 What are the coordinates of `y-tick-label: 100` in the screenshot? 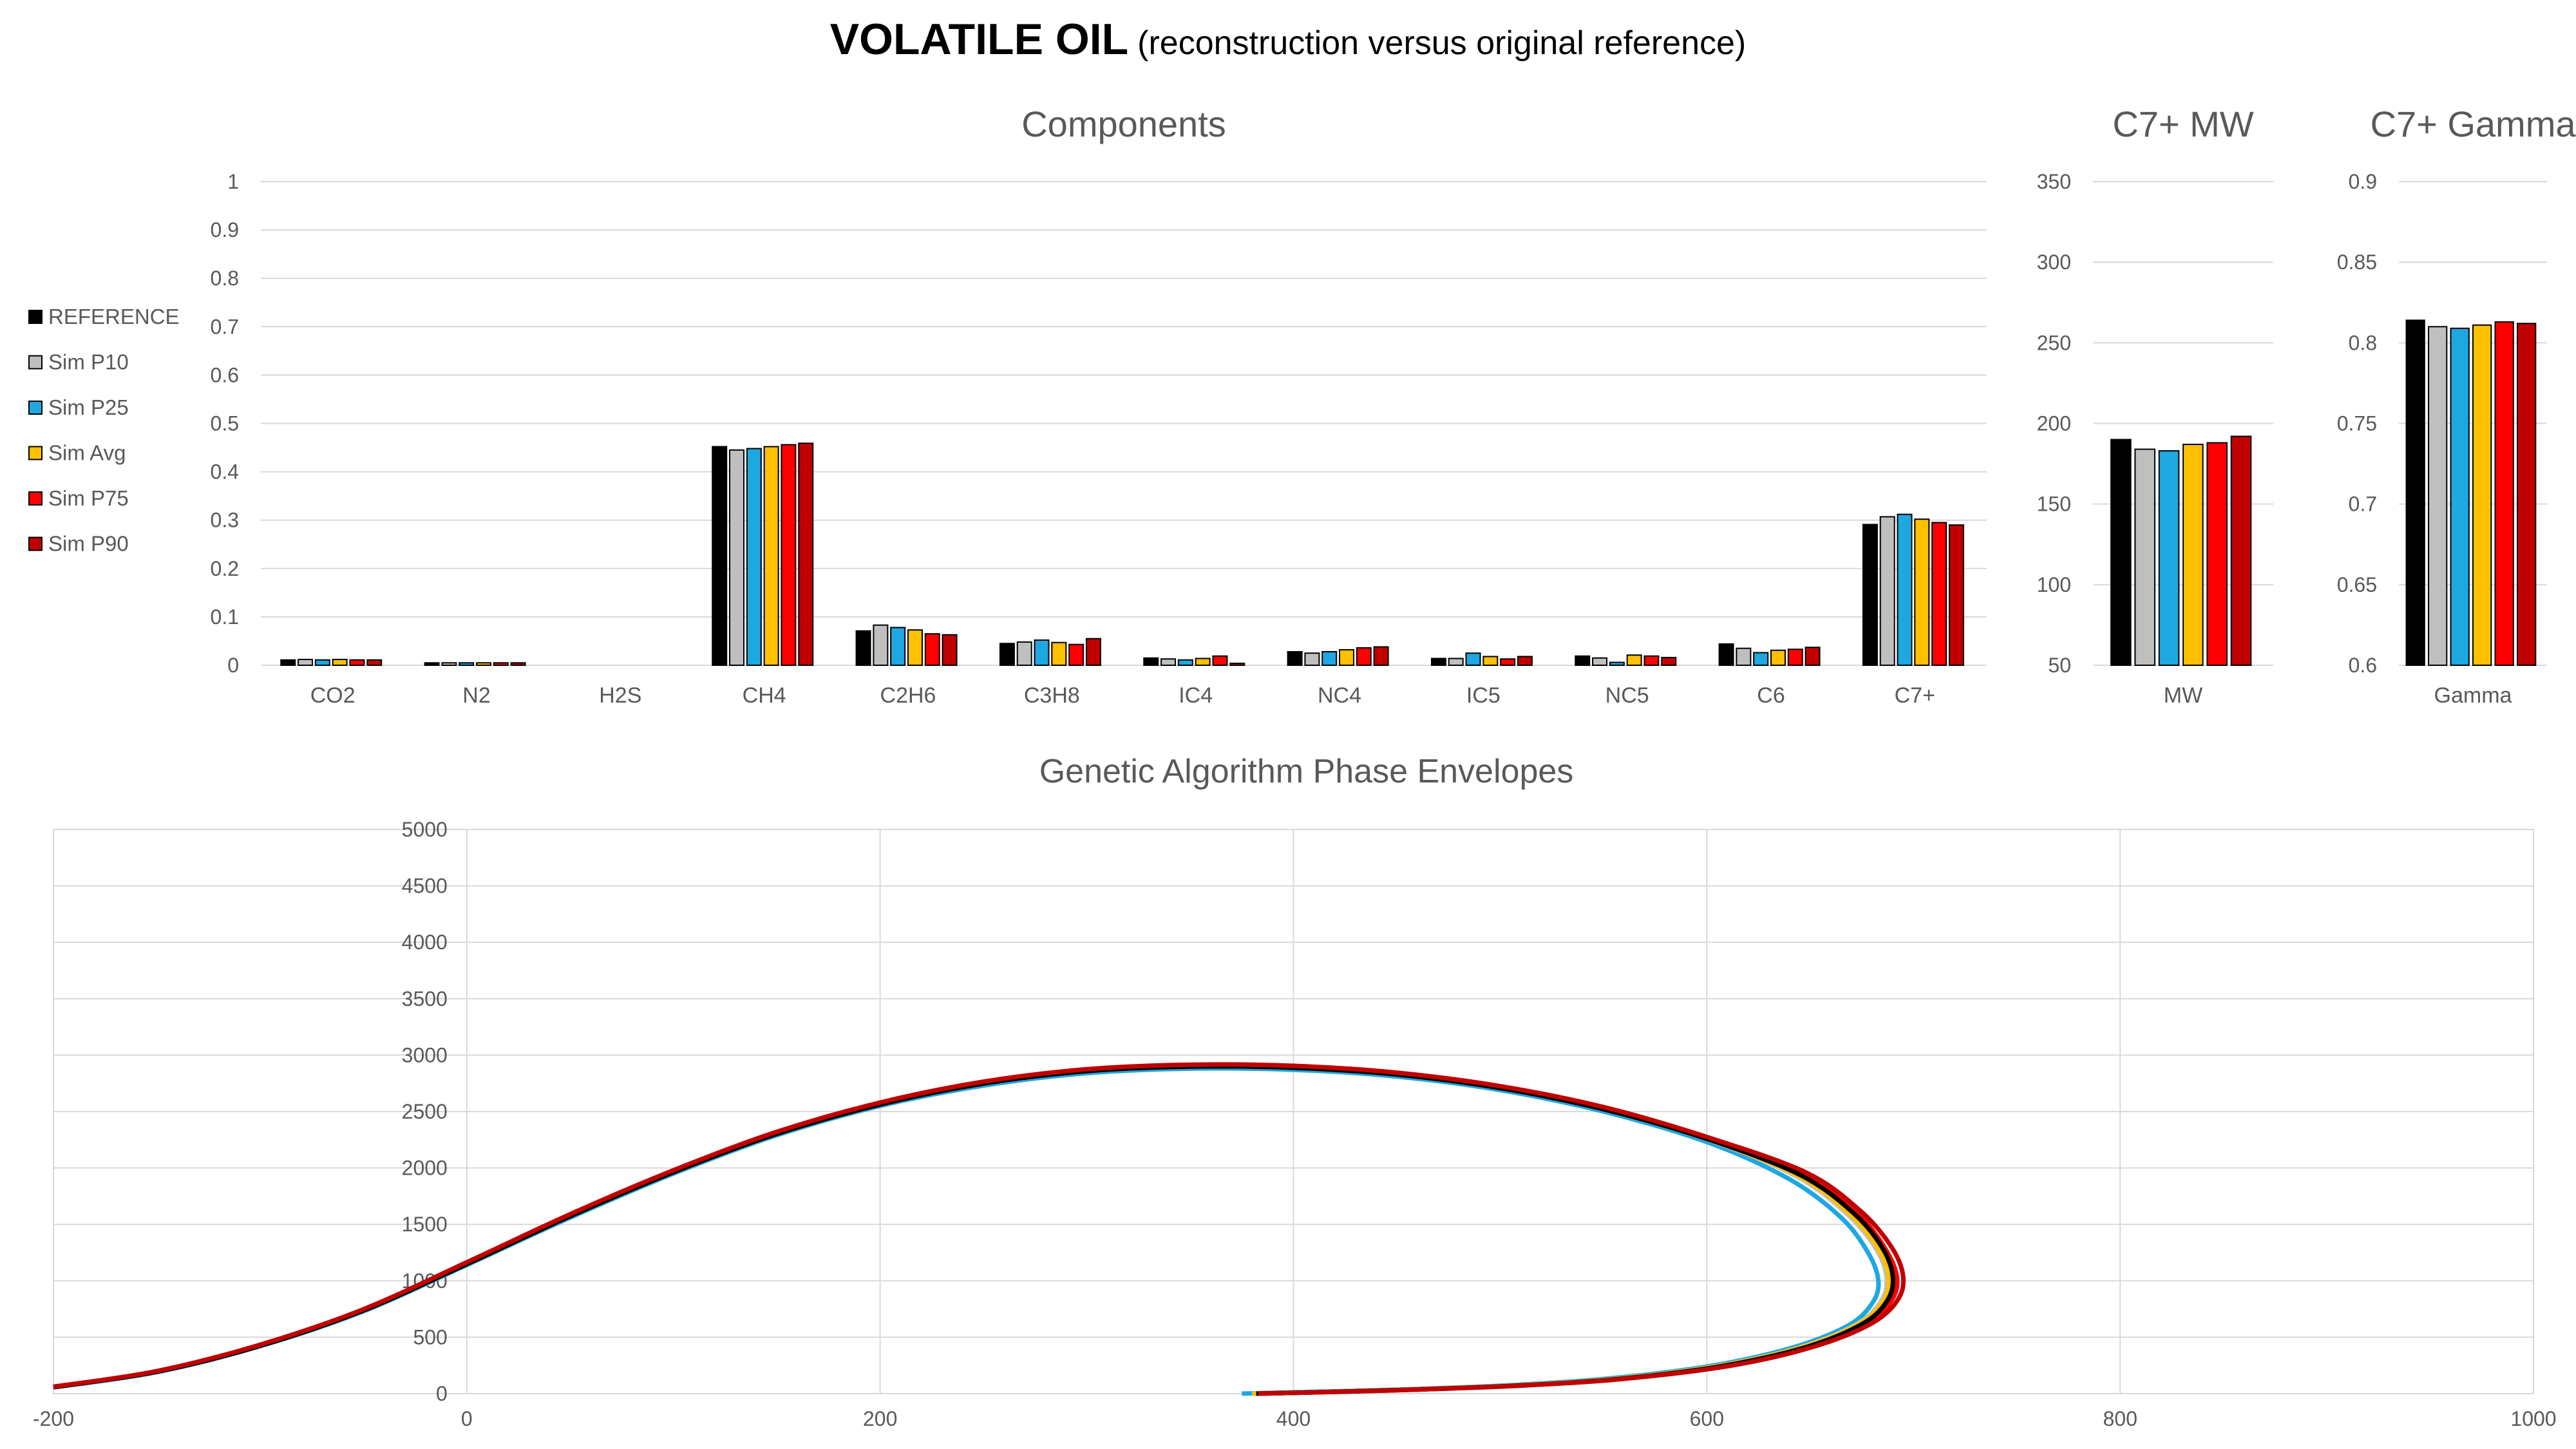 It's located at (2054, 585).